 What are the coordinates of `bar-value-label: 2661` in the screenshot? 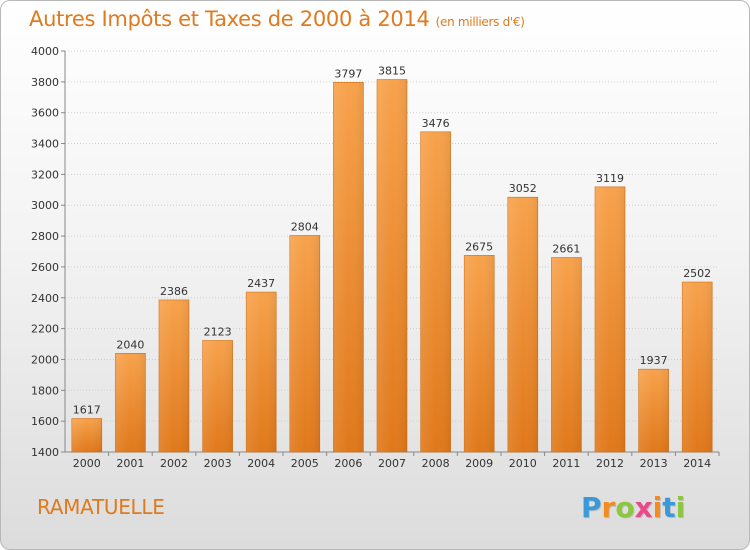 It's located at (566, 249).